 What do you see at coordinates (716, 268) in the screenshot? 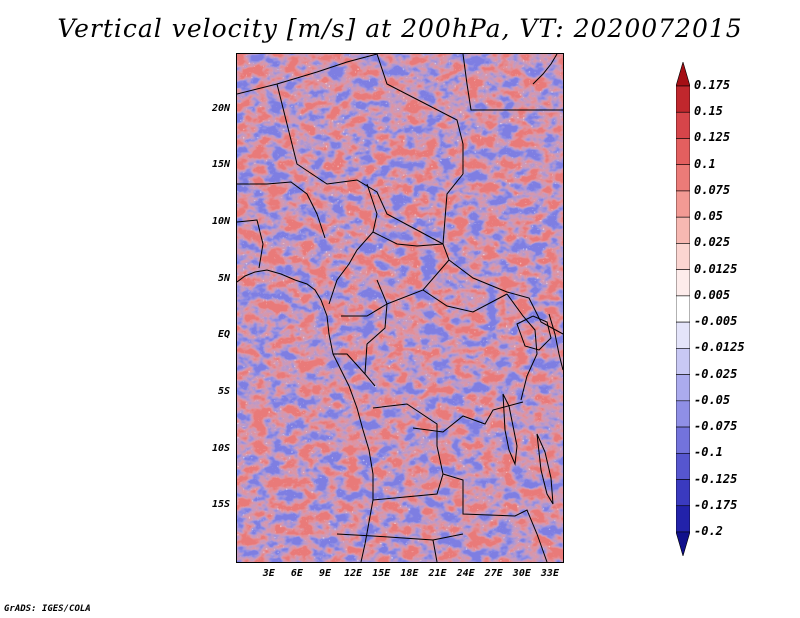
I see `colorbar-tick-label: 0.0125` at bounding box center [716, 268].